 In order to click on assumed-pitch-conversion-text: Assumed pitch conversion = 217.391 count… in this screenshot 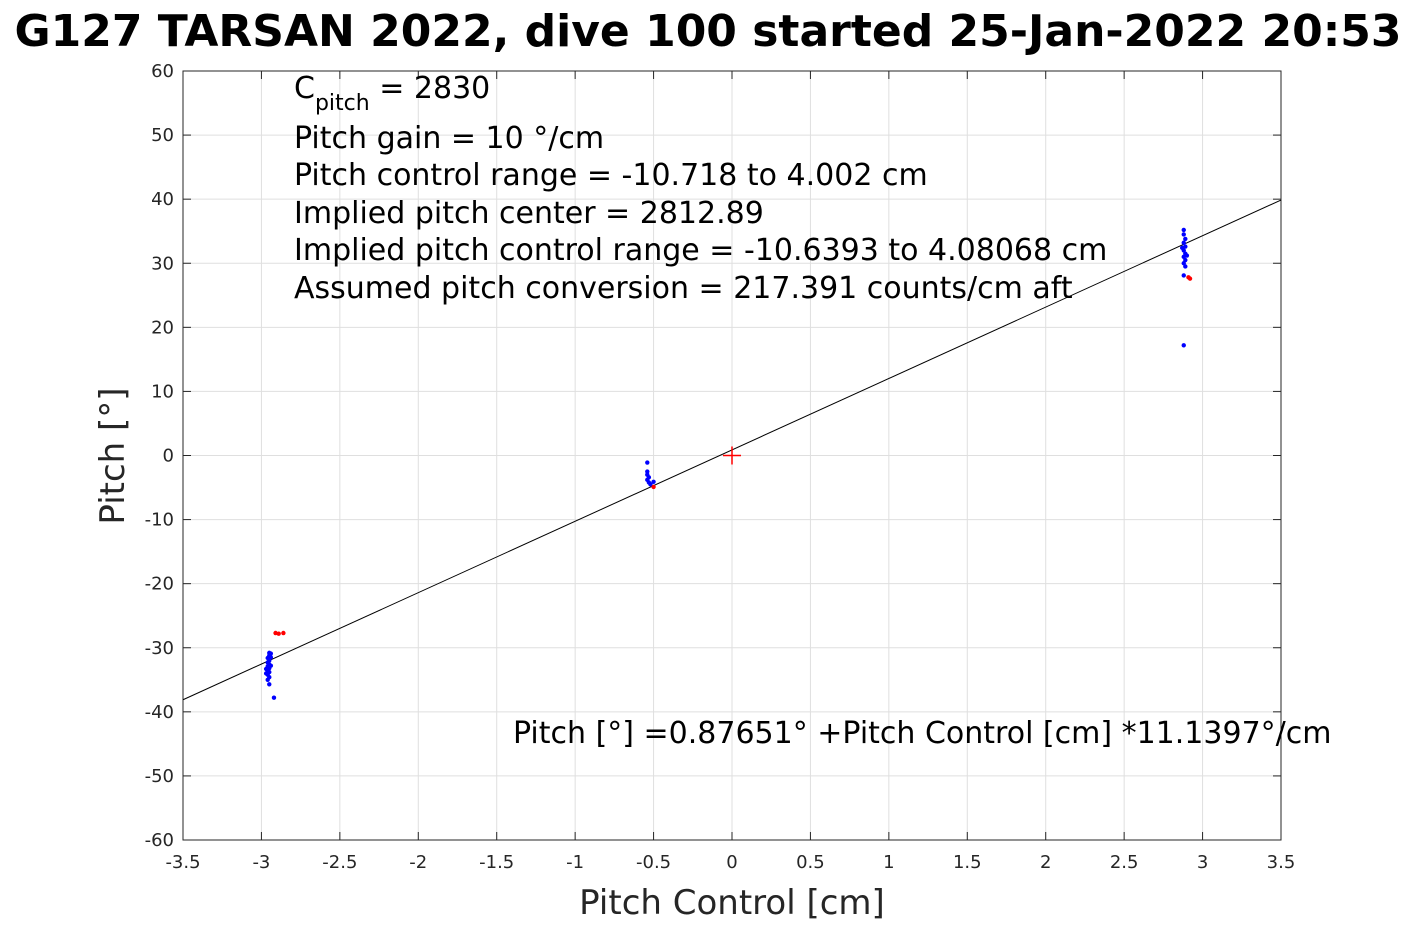, I will do `click(683, 288)`.